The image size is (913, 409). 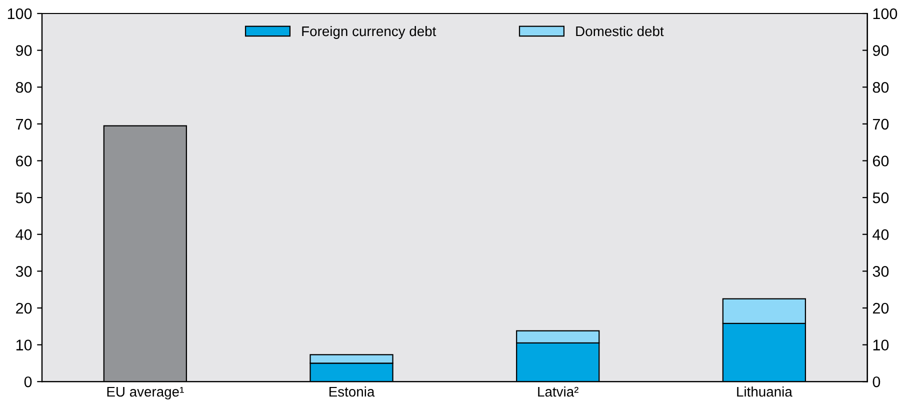 What do you see at coordinates (880, 161) in the screenshot?
I see `y2-tick-label: 60` at bounding box center [880, 161].